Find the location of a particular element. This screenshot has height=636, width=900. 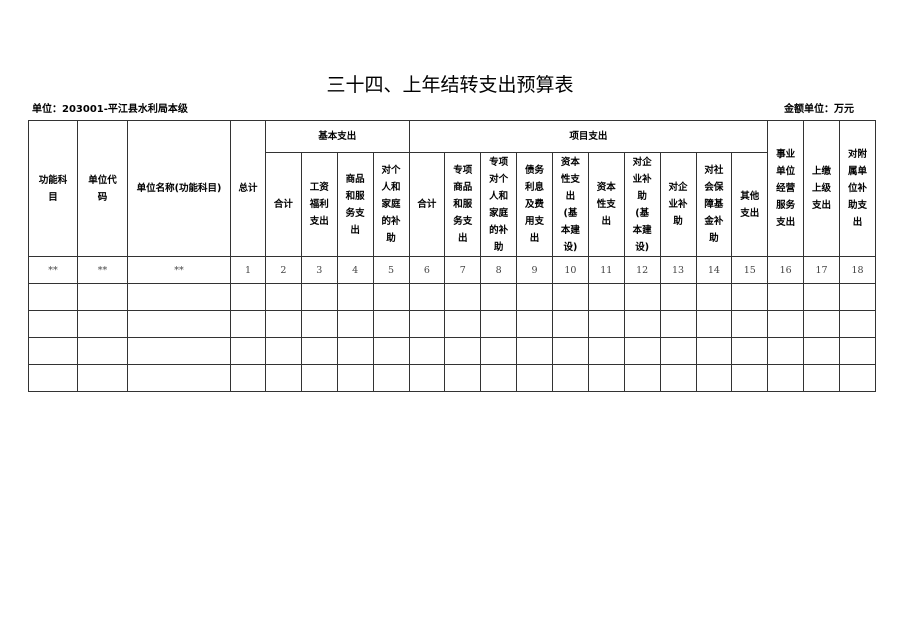

page-title: 三十四、上年结转支出预算表 is located at coordinates (450, 85).